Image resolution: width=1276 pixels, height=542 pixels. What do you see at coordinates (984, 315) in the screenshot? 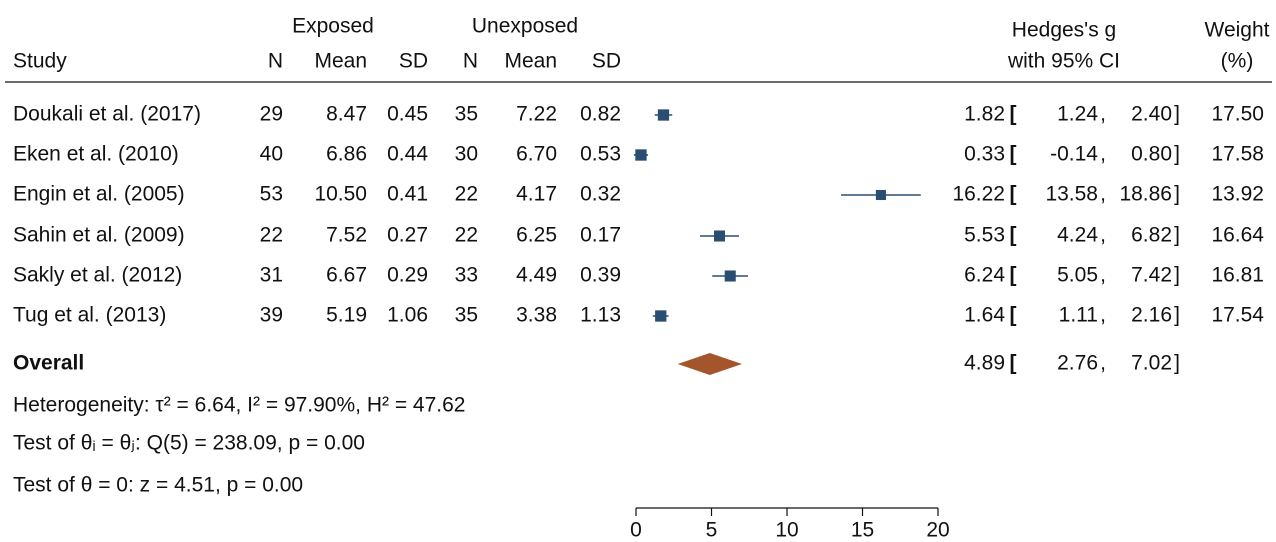
I see `effect-label: 1.64` at bounding box center [984, 315].